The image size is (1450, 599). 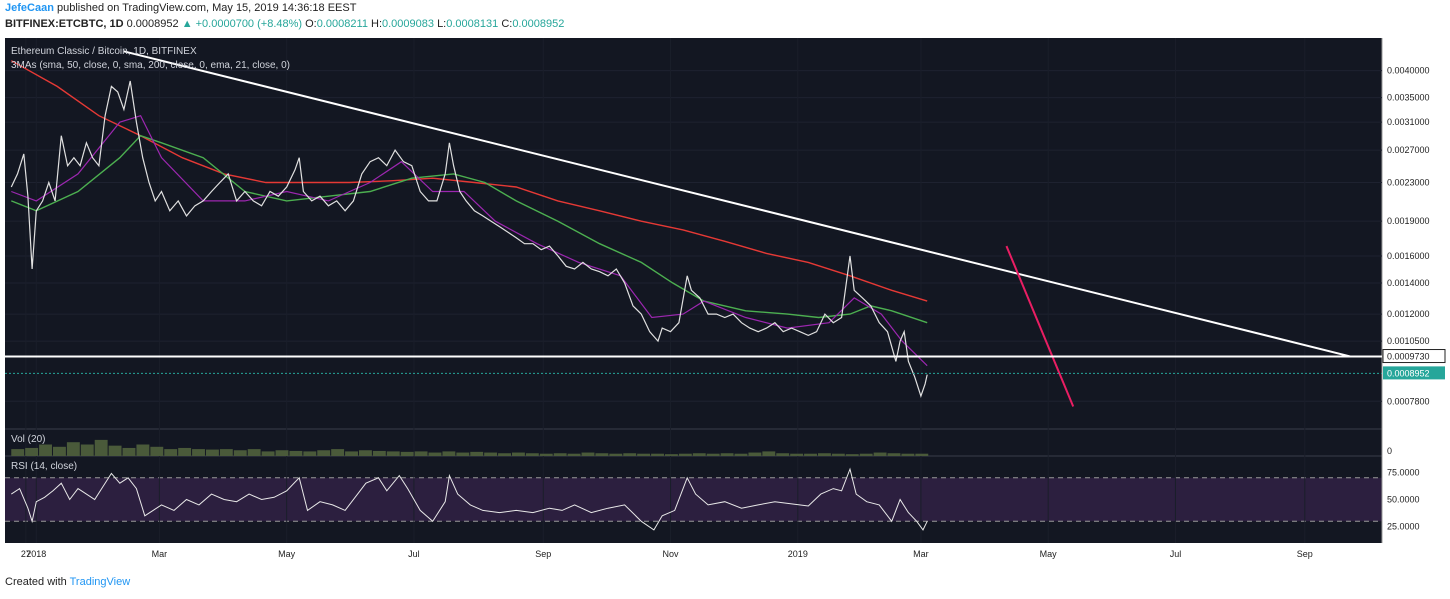 I want to click on volume-tick-label: 0, so click(x=1389, y=451).